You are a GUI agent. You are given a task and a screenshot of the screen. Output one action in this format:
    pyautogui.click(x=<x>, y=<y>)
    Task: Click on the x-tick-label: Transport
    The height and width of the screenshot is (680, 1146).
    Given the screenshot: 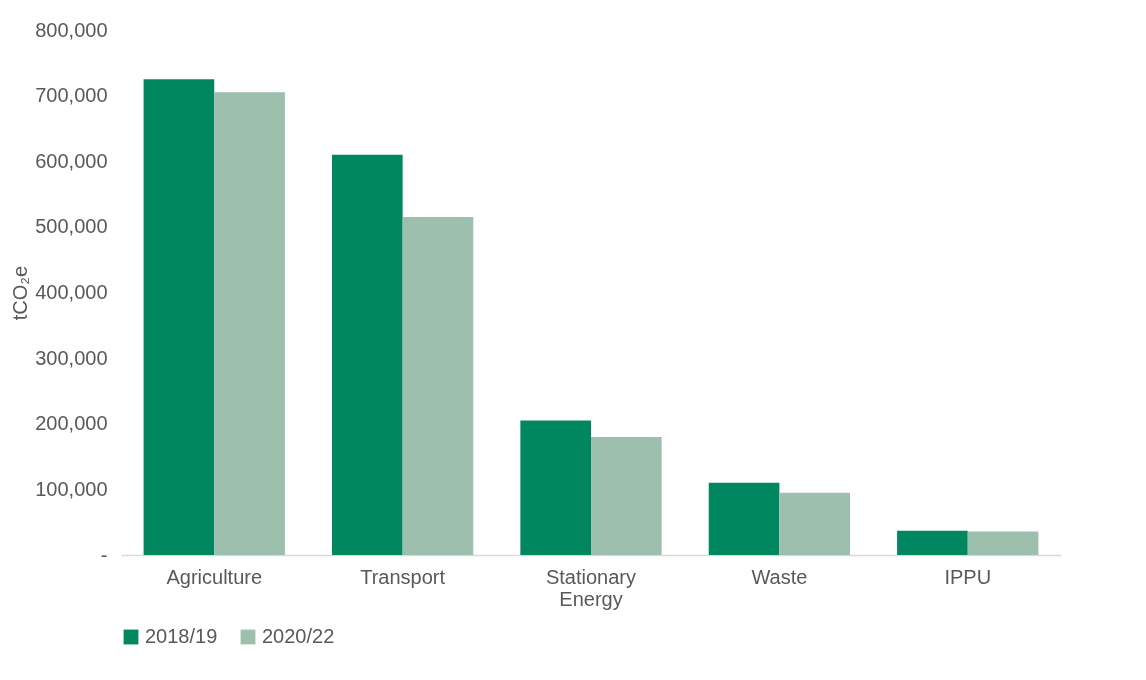 What is the action you would take?
    pyautogui.click(x=403, y=576)
    